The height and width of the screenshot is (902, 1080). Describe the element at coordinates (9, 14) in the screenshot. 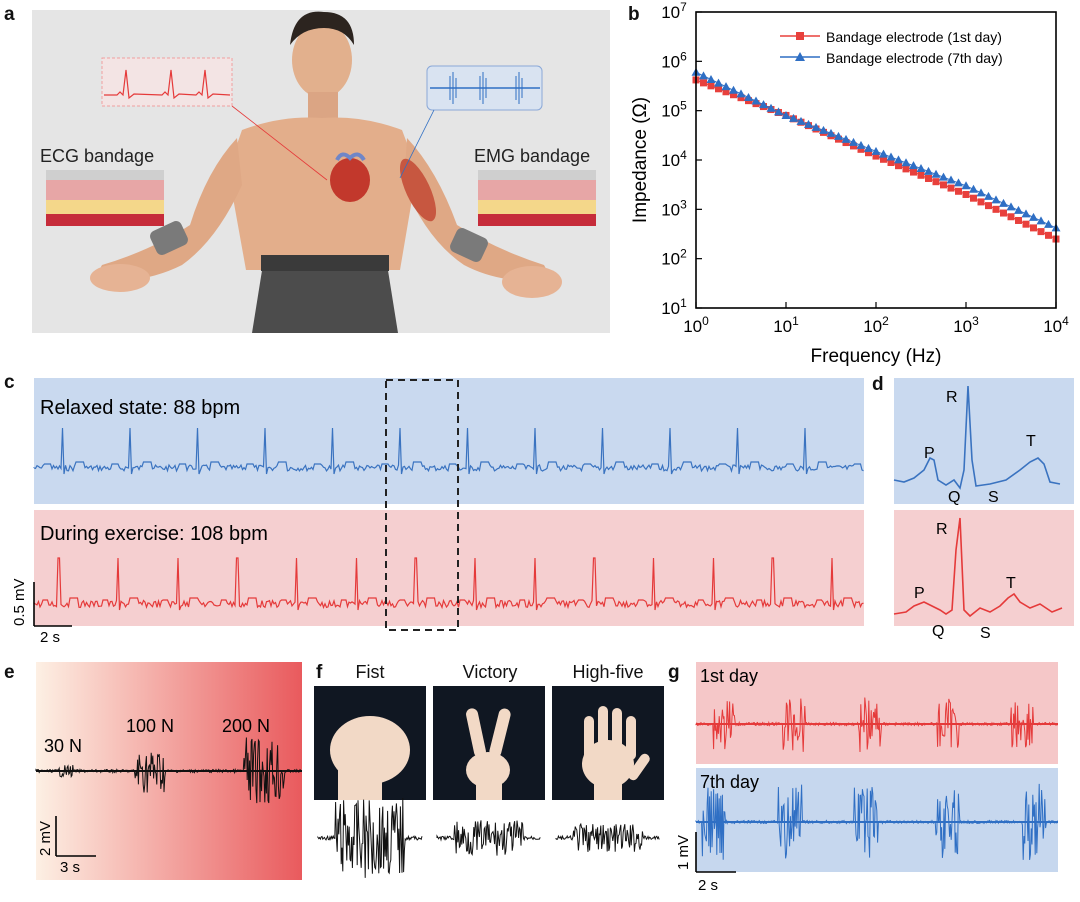

I see `panel-label-a: a` at that location.